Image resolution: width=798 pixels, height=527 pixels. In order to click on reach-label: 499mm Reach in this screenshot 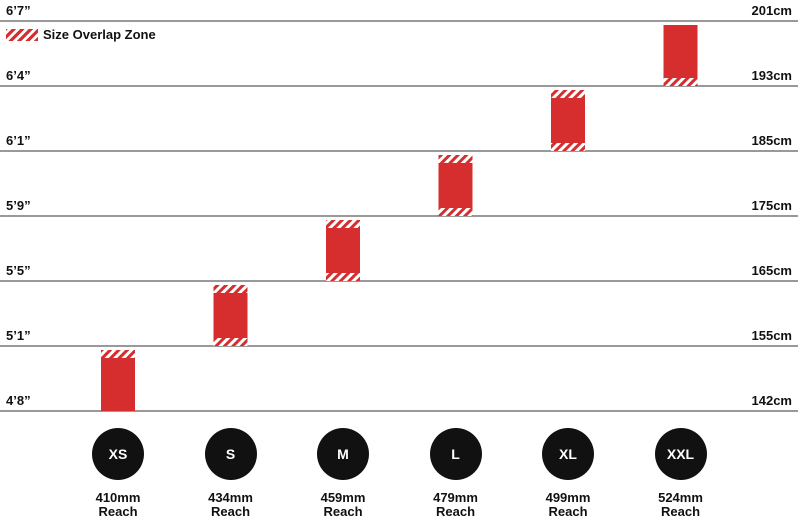, I will do `click(568, 505)`.